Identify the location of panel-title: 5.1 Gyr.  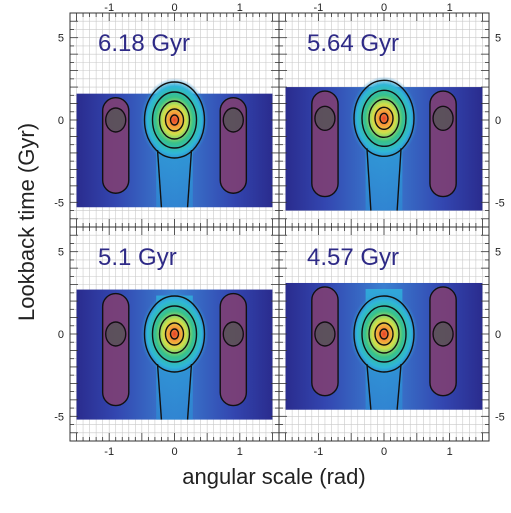
(137, 257).